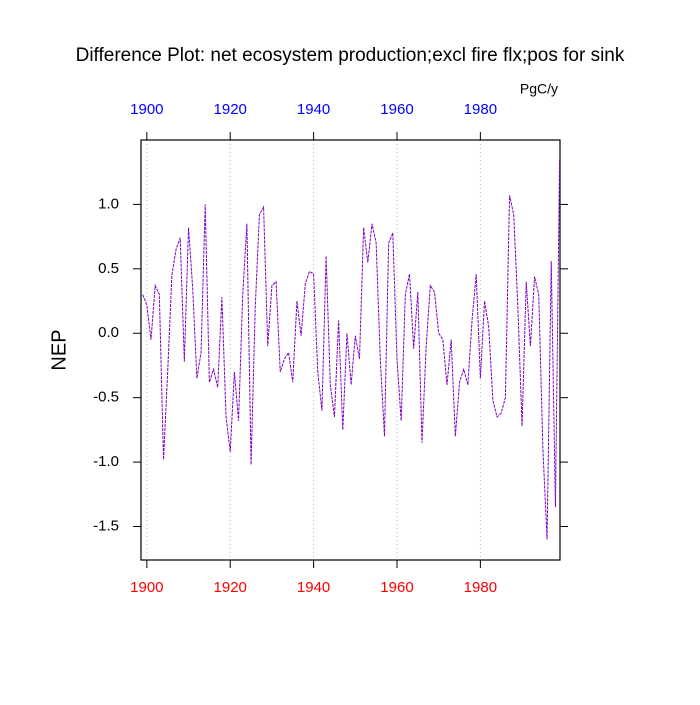  Describe the element at coordinates (230, 109) in the screenshot. I see `x-tick-label-top: 1920` at that location.